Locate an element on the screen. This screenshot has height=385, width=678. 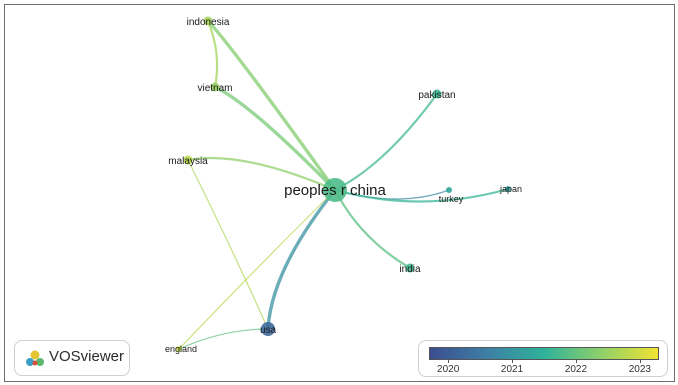
node-pakistan is located at coordinates (437, 94).